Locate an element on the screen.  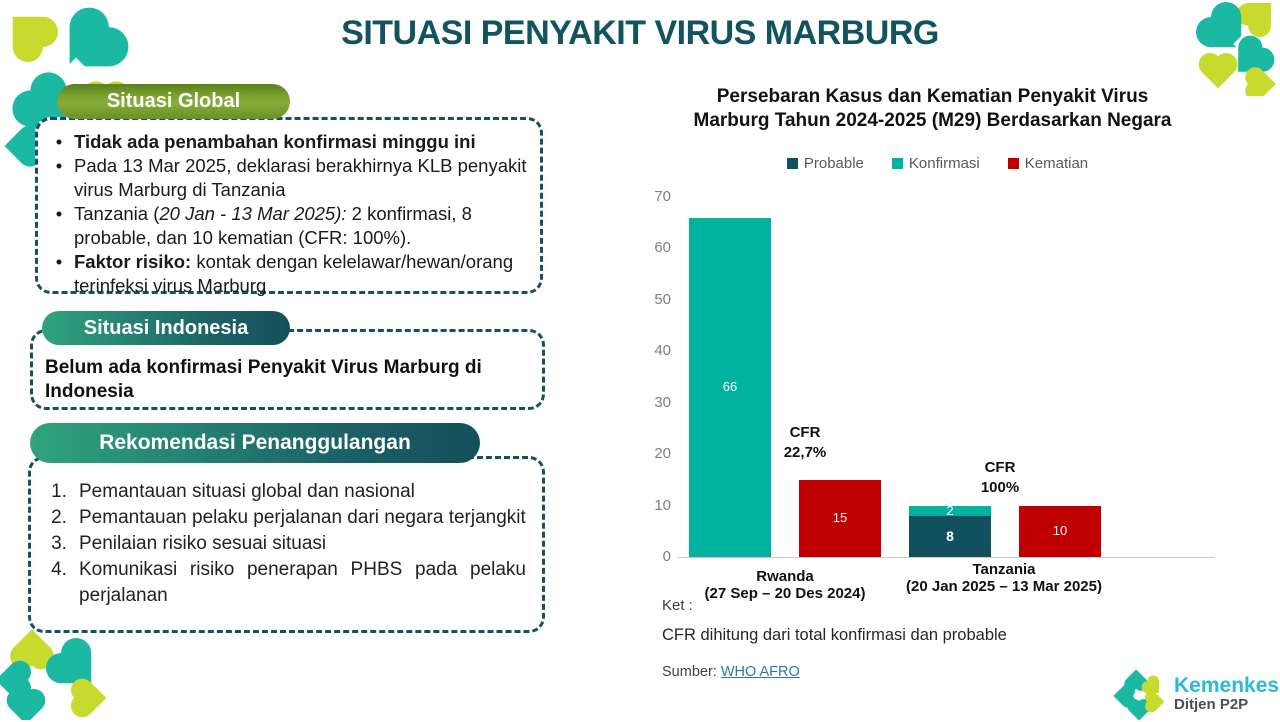
y-axis-tick-label: 60 is located at coordinates (662, 248).